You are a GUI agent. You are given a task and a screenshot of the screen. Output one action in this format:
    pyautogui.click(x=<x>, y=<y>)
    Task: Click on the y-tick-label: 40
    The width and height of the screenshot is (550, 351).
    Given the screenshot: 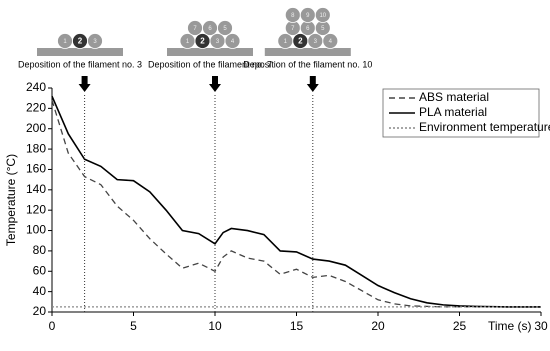 What is the action you would take?
    pyautogui.click(x=40, y=291)
    